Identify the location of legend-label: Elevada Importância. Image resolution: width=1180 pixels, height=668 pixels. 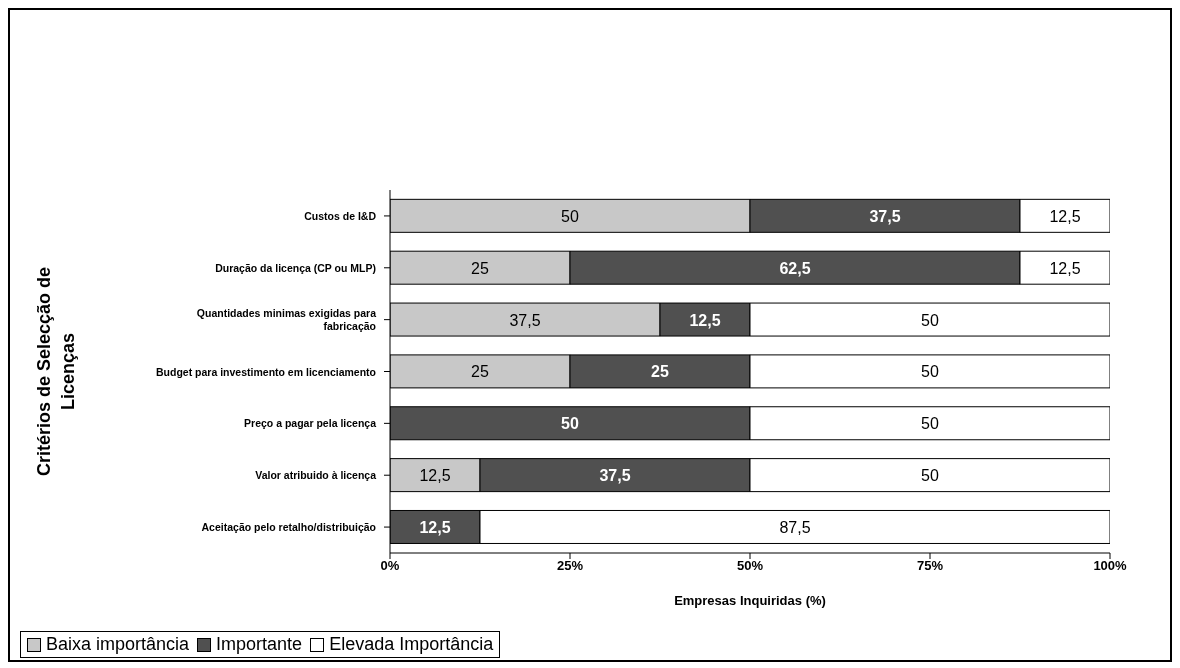
(411, 644).